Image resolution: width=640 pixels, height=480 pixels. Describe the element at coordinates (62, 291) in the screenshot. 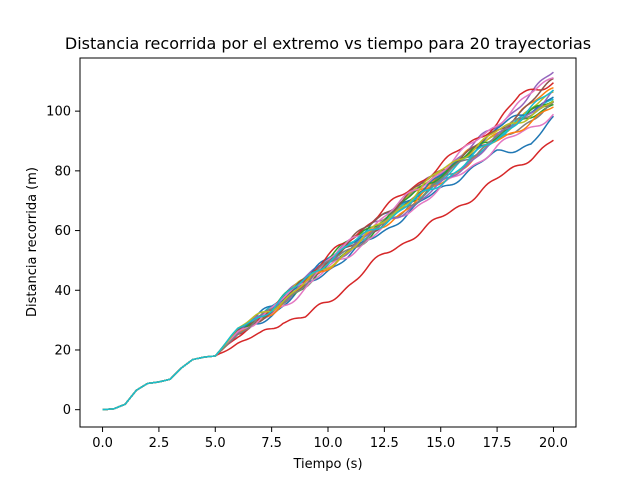

I see `y-tick-label: 40` at that location.